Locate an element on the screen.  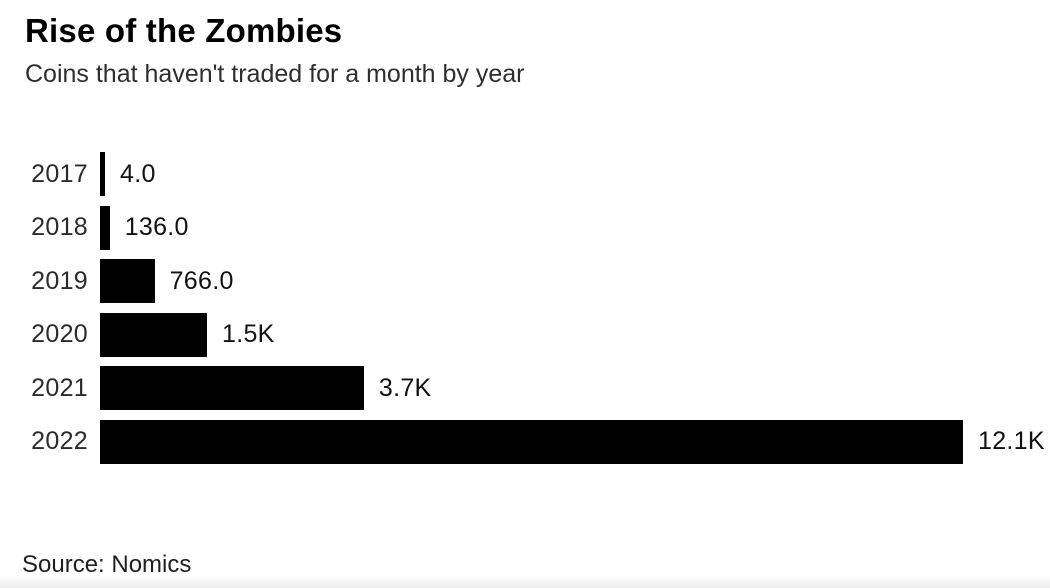
value-label: 766.0 is located at coordinates (201, 280).